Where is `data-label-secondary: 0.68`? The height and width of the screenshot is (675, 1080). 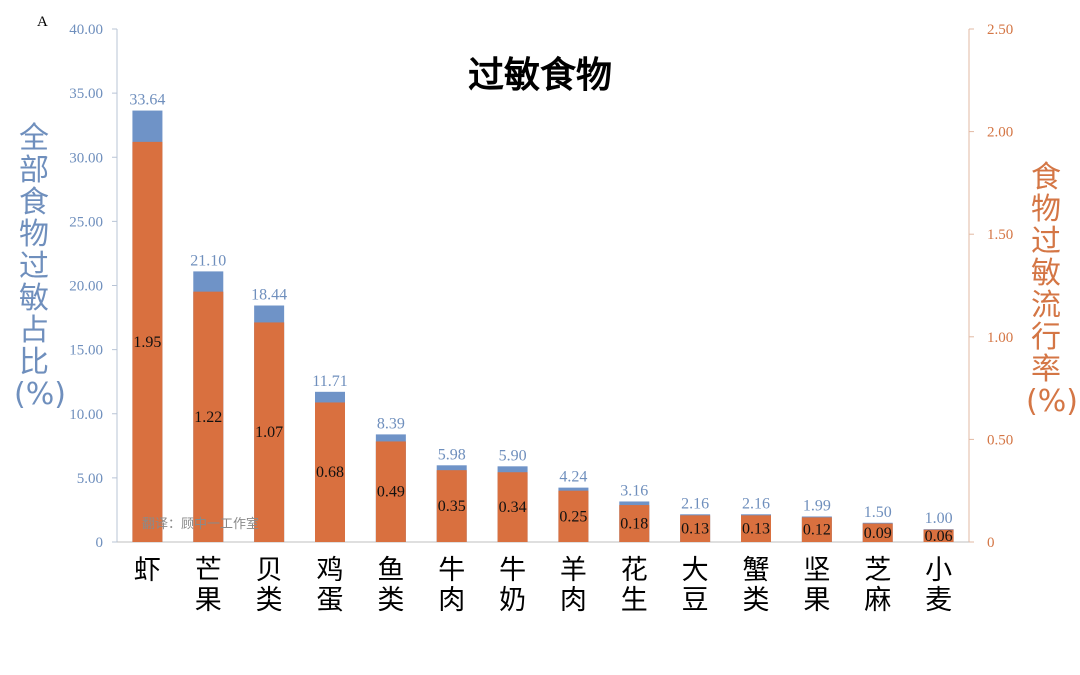
data-label-secondary: 0.68 is located at coordinates (330, 472).